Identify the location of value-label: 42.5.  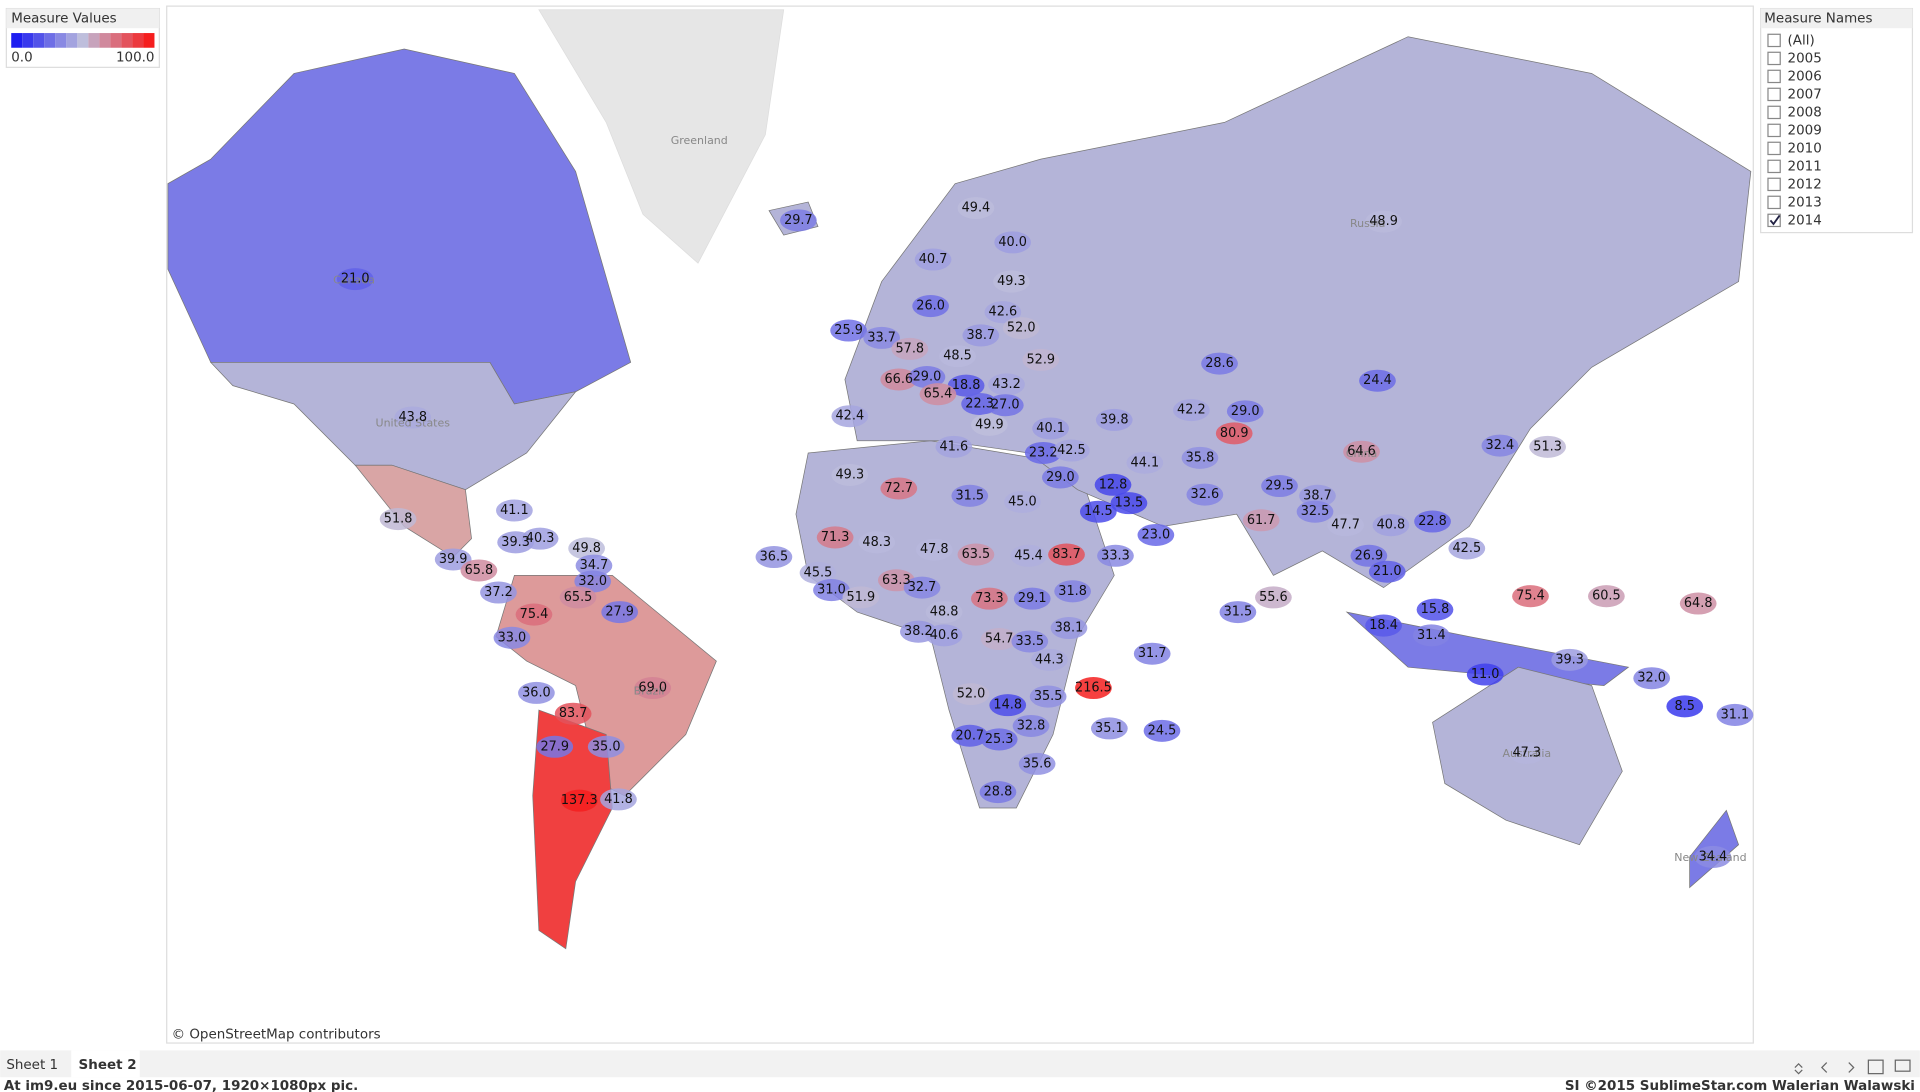
(1071, 450).